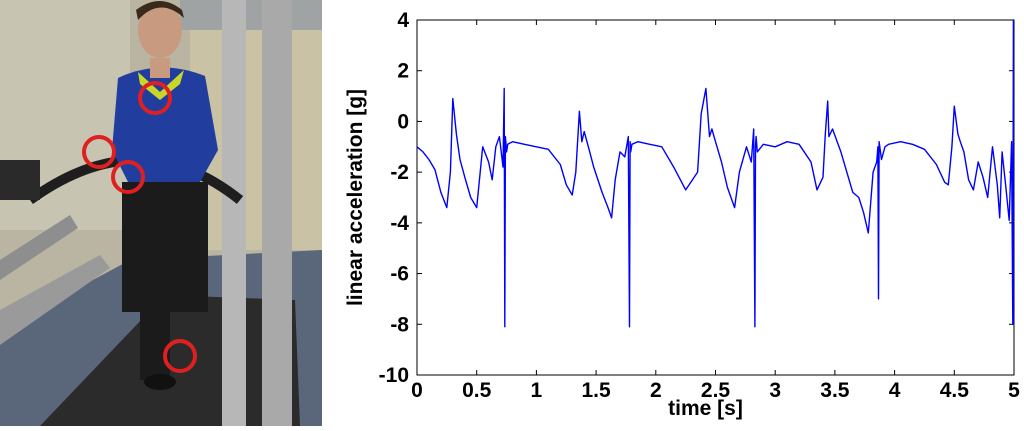  I want to click on photo-pole-right, so click(277, 213).